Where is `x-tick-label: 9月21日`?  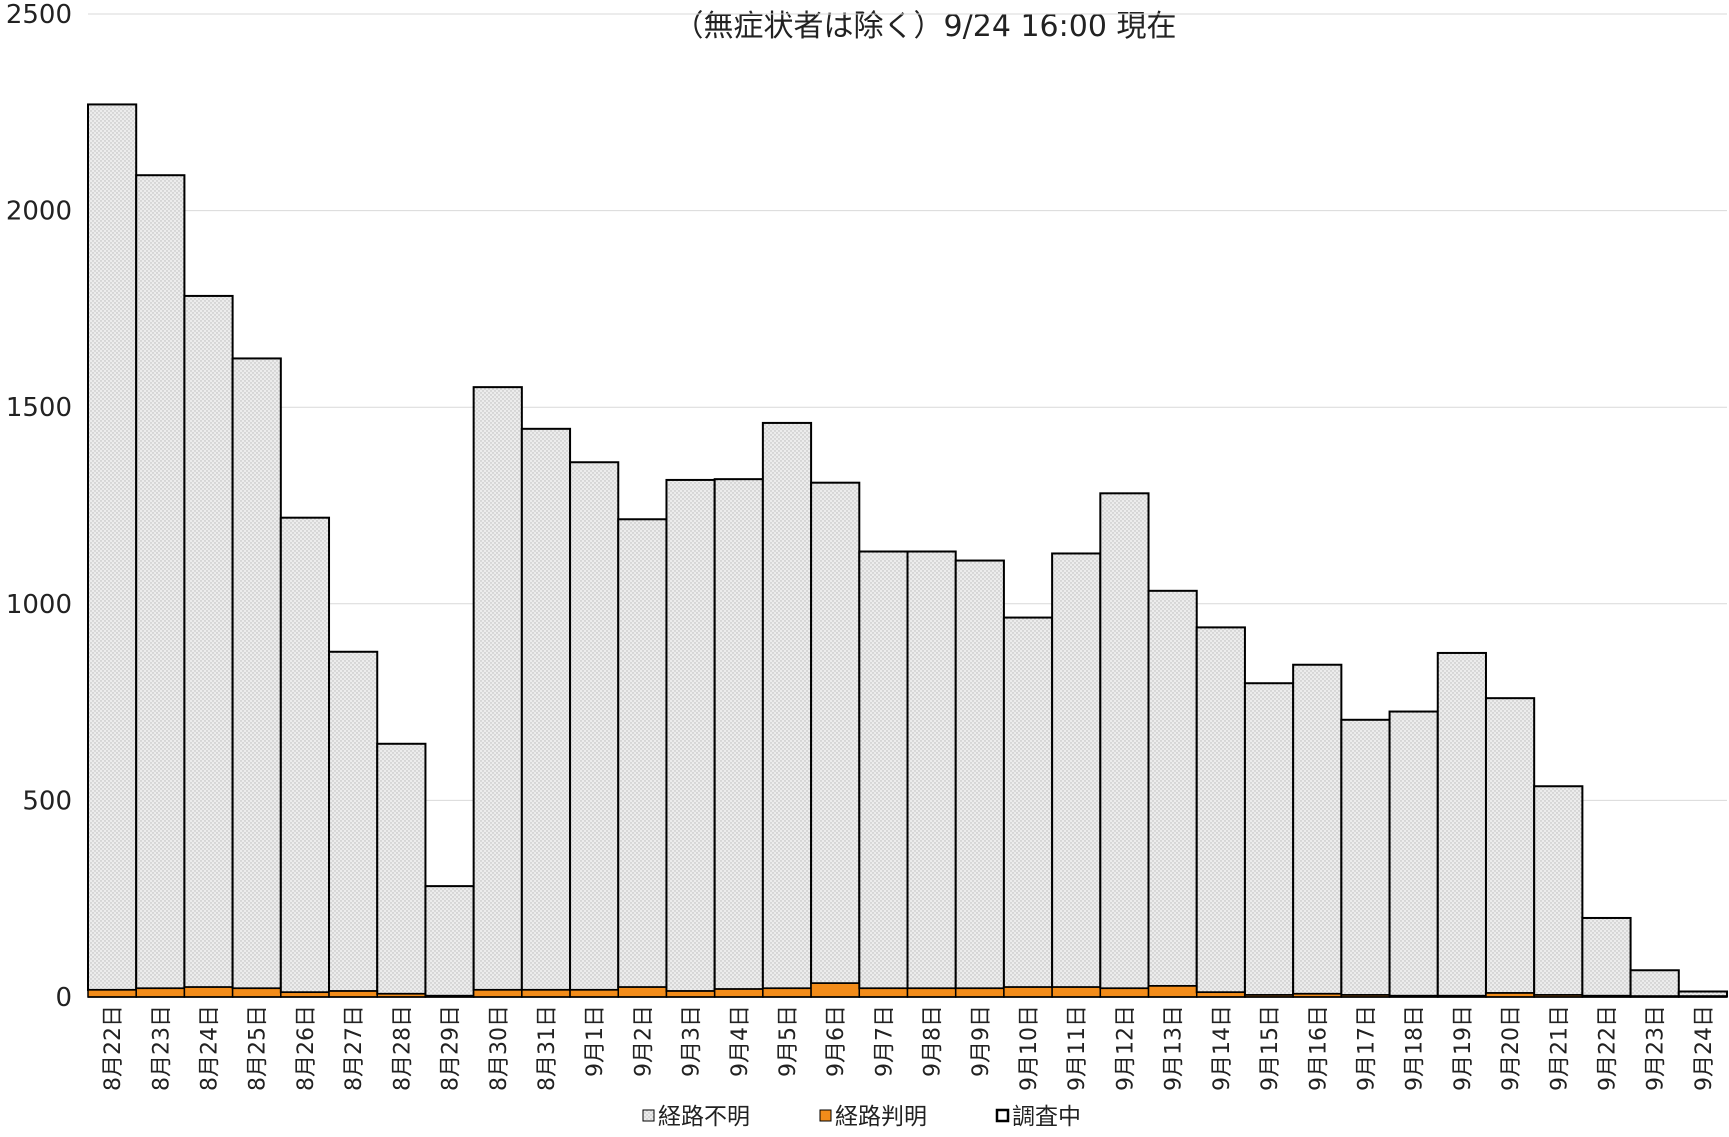 x-tick-label: 9月21日 is located at coordinates (1559, 1048).